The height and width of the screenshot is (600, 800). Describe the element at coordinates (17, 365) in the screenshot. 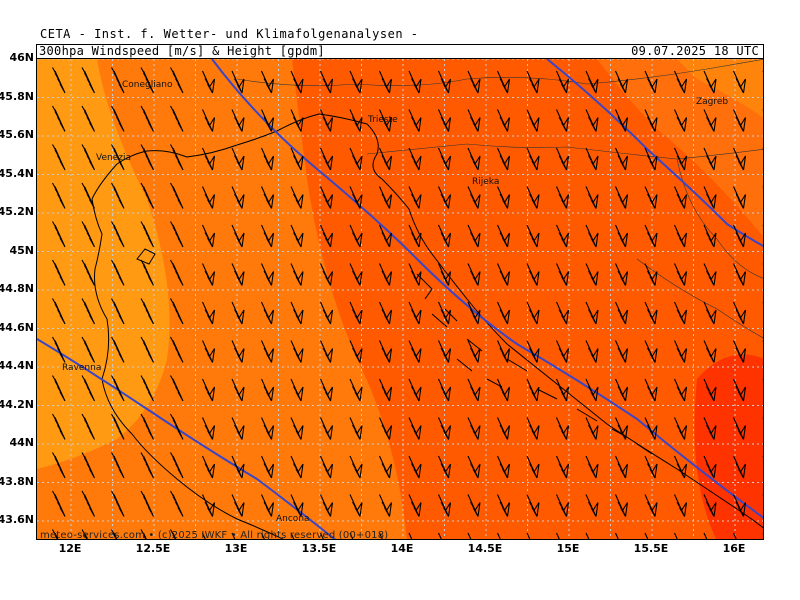

I see `lat-label: 44.4N` at that location.